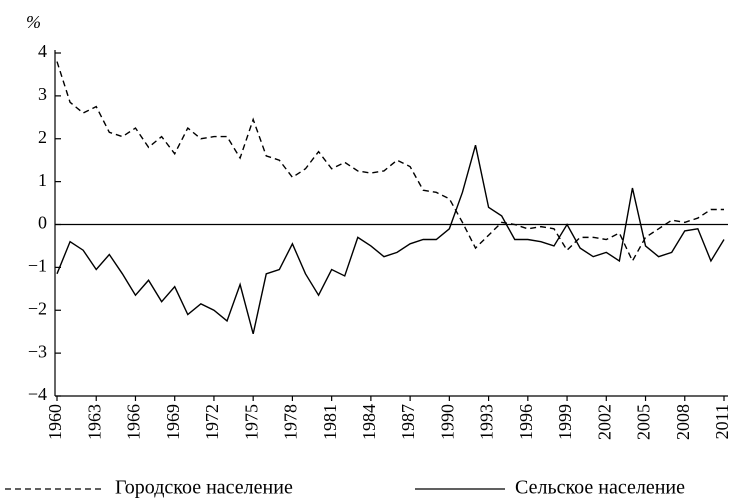 This screenshot has width=734, height=500. What do you see at coordinates (33, 22) in the screenshot?
I see `y-axis-label: %` at bounding box center [33, 22].